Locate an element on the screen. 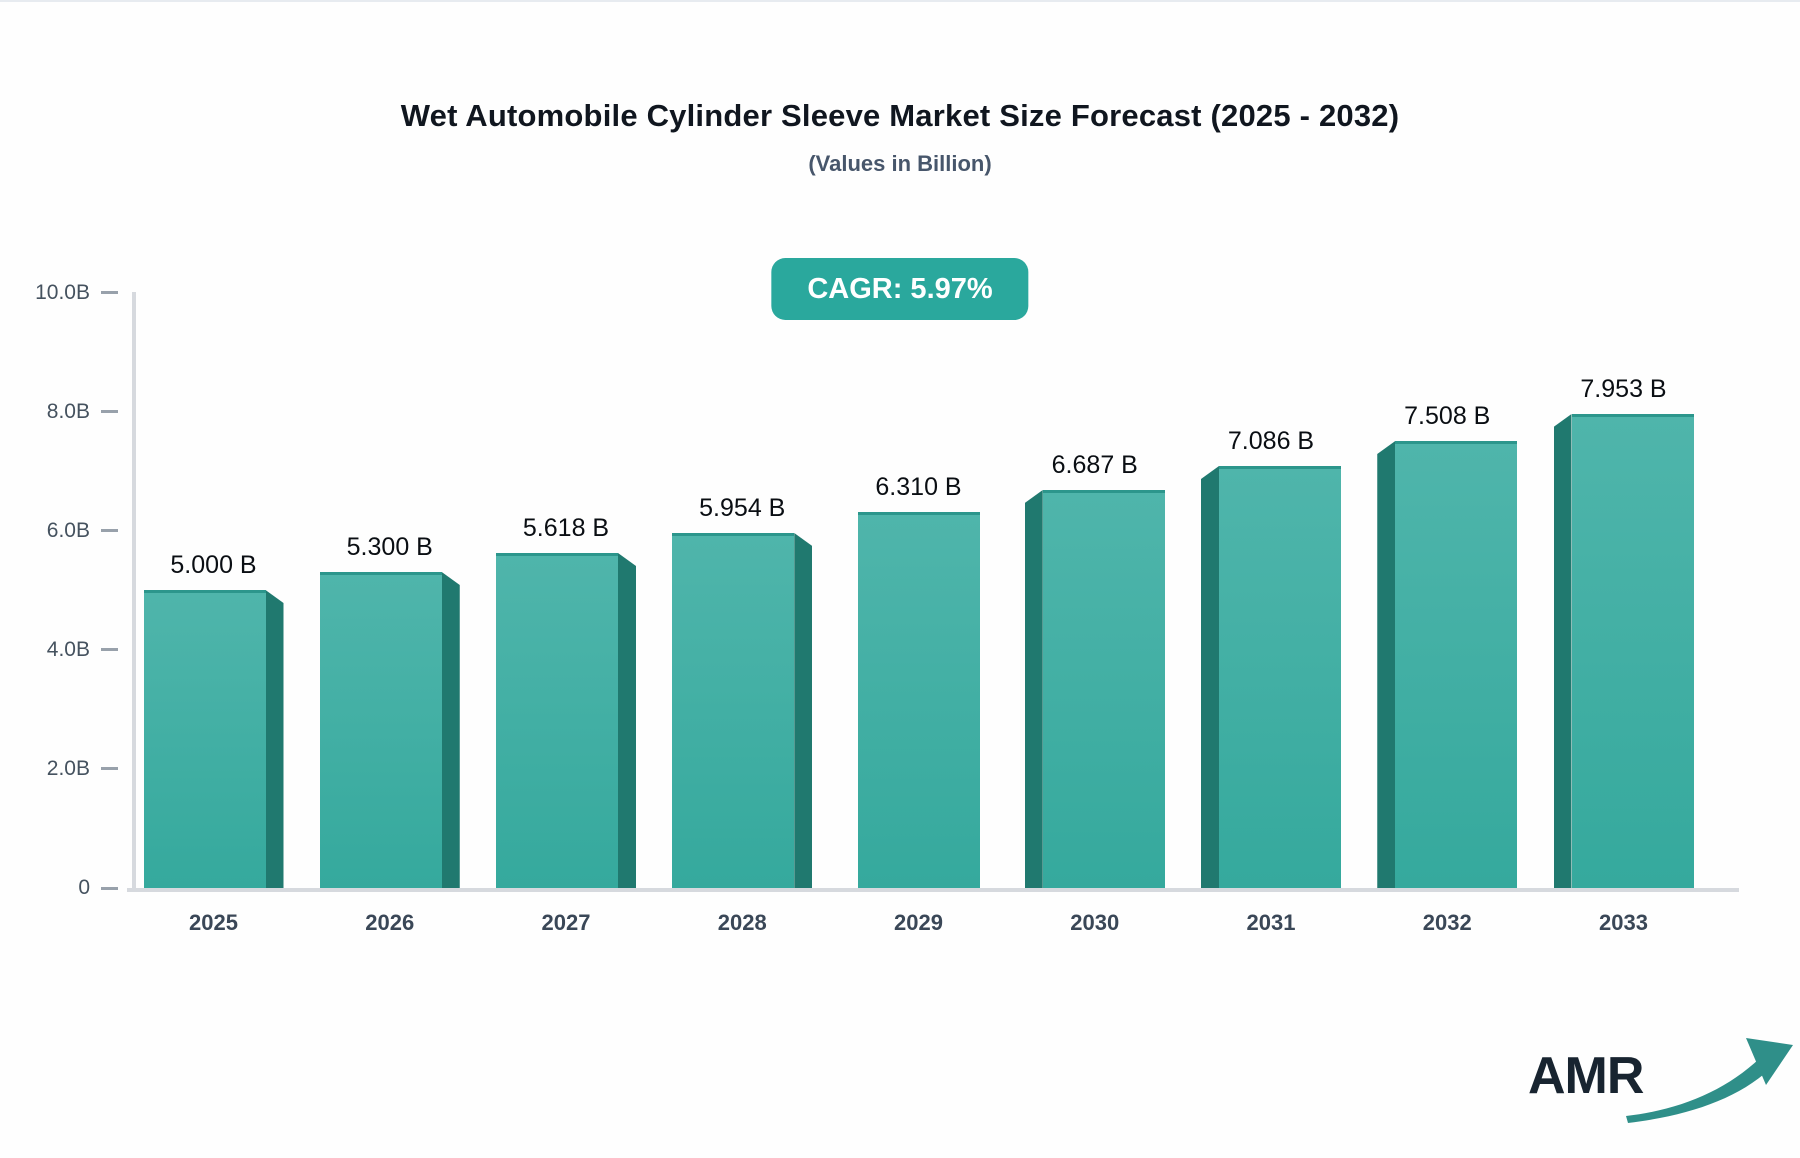  bar-value-label: 6.310 B is located at coordinates (918, 487).